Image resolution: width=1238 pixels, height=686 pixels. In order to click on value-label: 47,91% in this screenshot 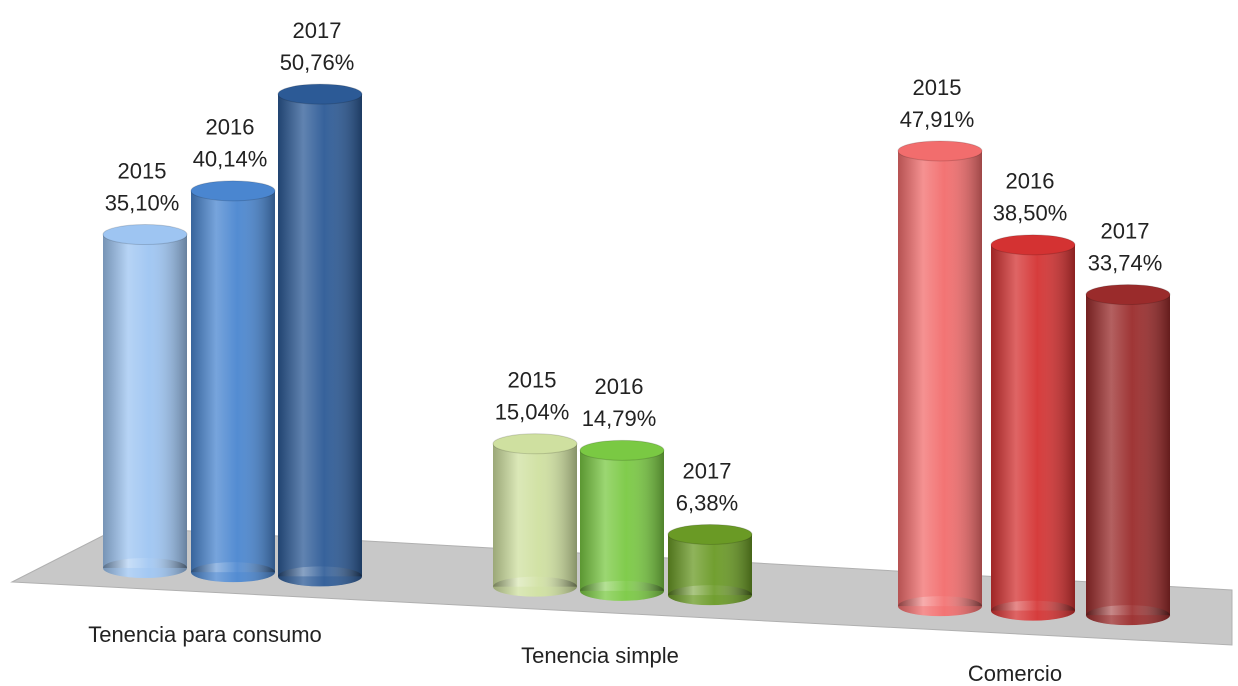, I will do `click(937, 119)`.